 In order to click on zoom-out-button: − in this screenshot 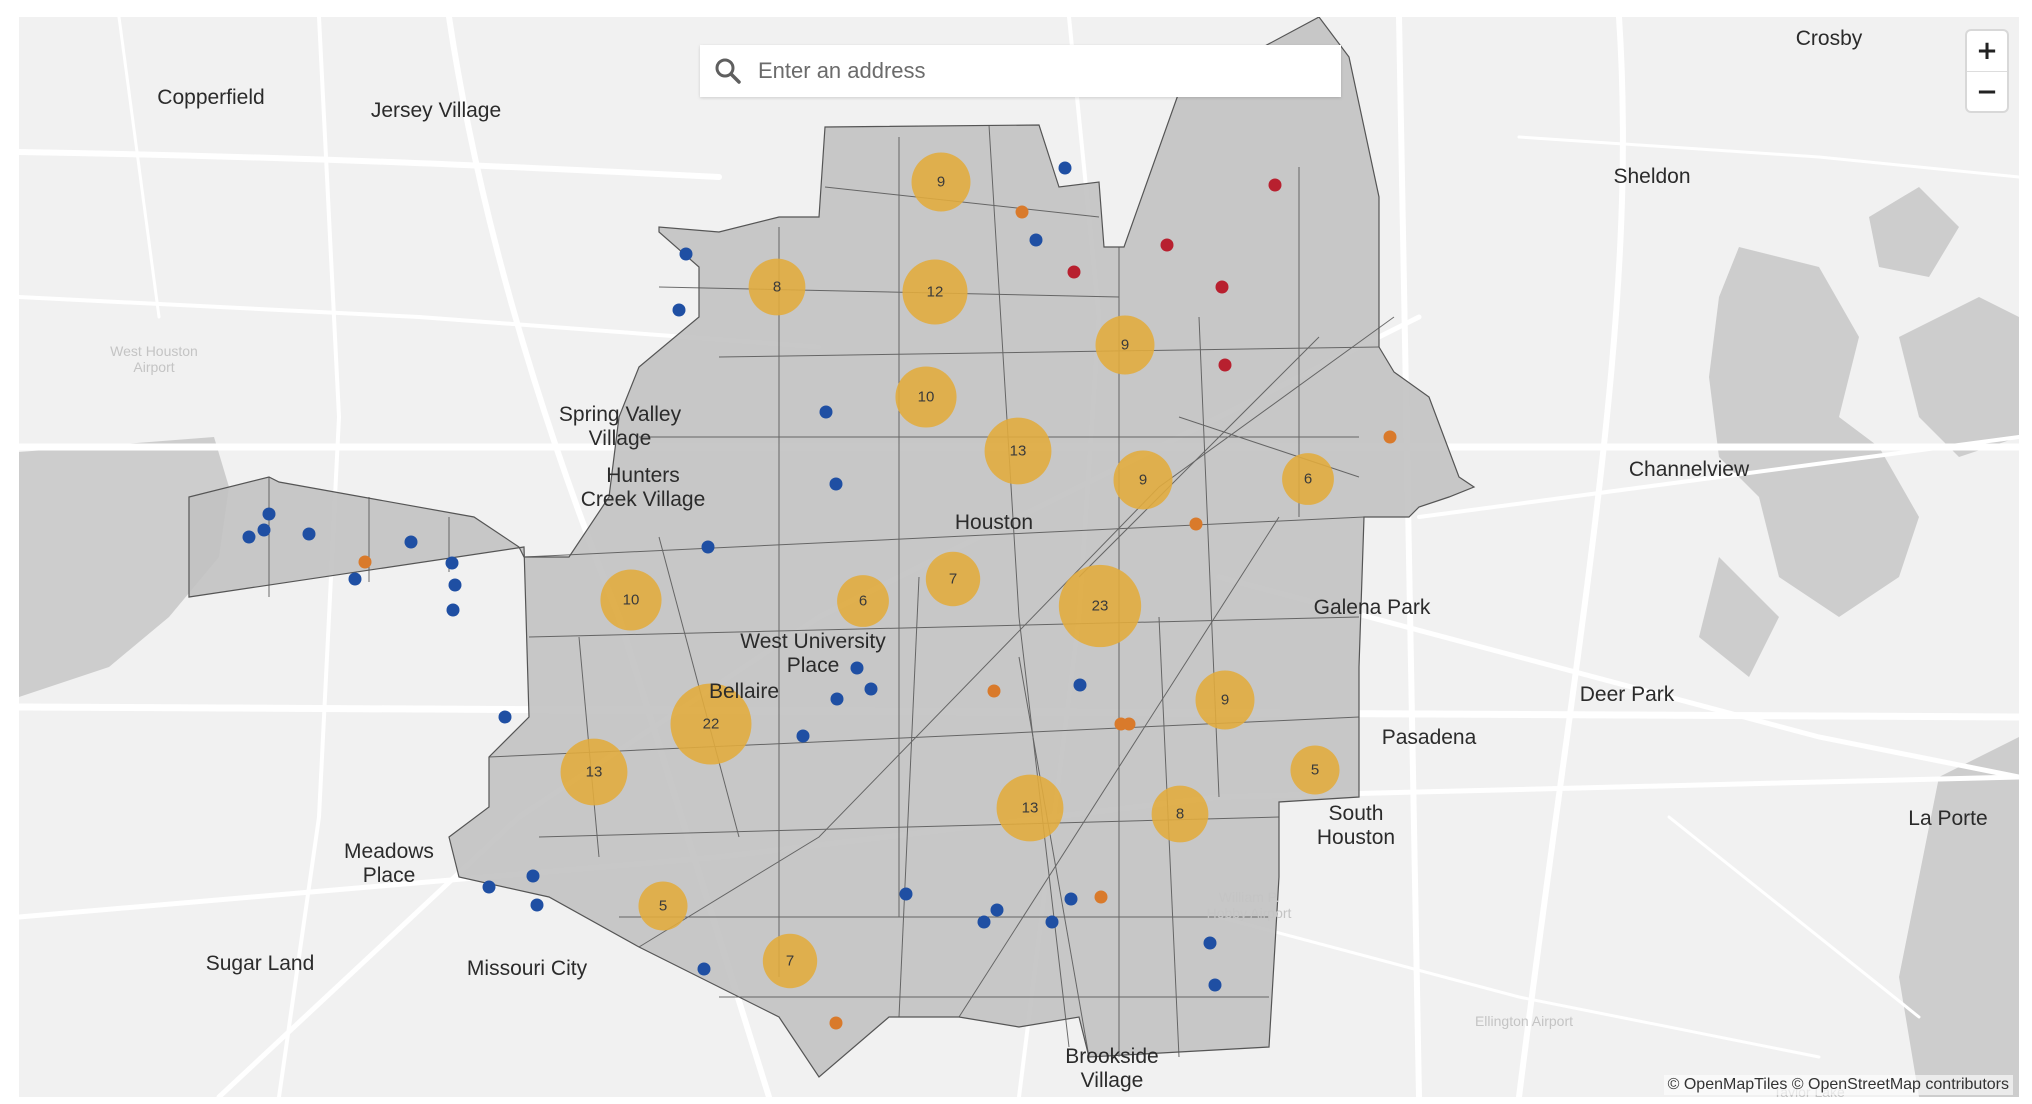, I will do `click(1987, 92)`.